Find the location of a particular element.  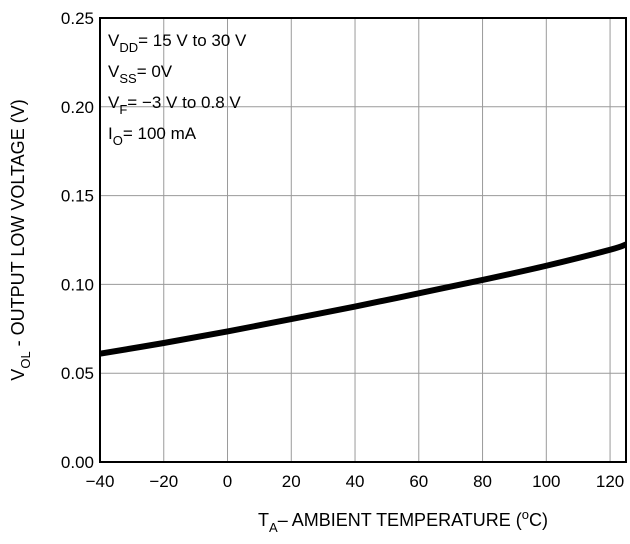

x-tick-label: 80 is located at coordinates (482, 481).